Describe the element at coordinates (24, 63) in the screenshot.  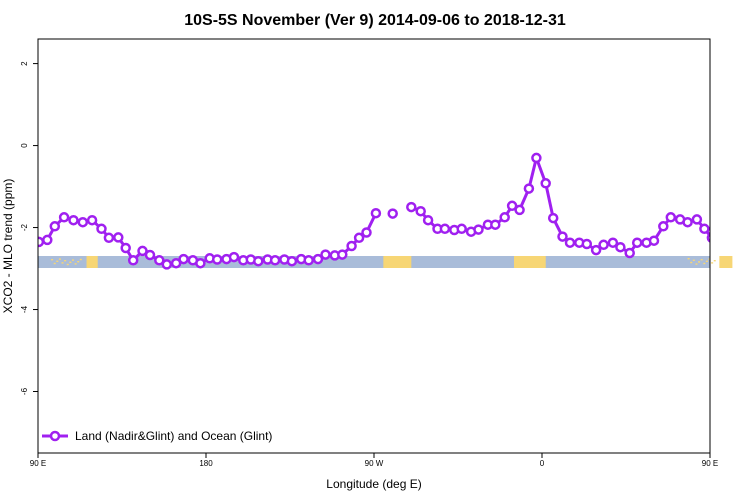
I see `y-tick-label: 2` at that location.